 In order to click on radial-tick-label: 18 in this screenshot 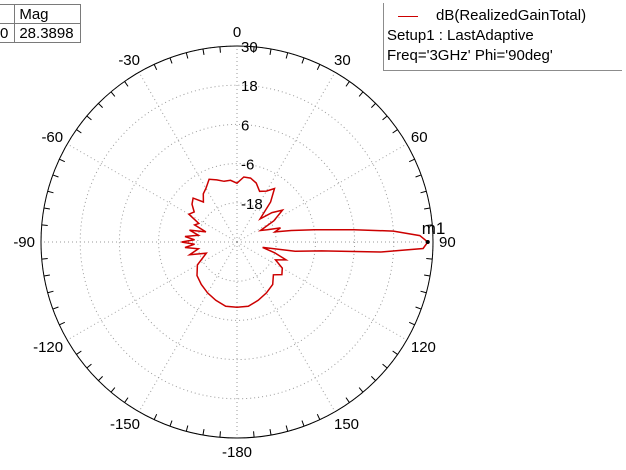, I will do `click(249, 86)`.